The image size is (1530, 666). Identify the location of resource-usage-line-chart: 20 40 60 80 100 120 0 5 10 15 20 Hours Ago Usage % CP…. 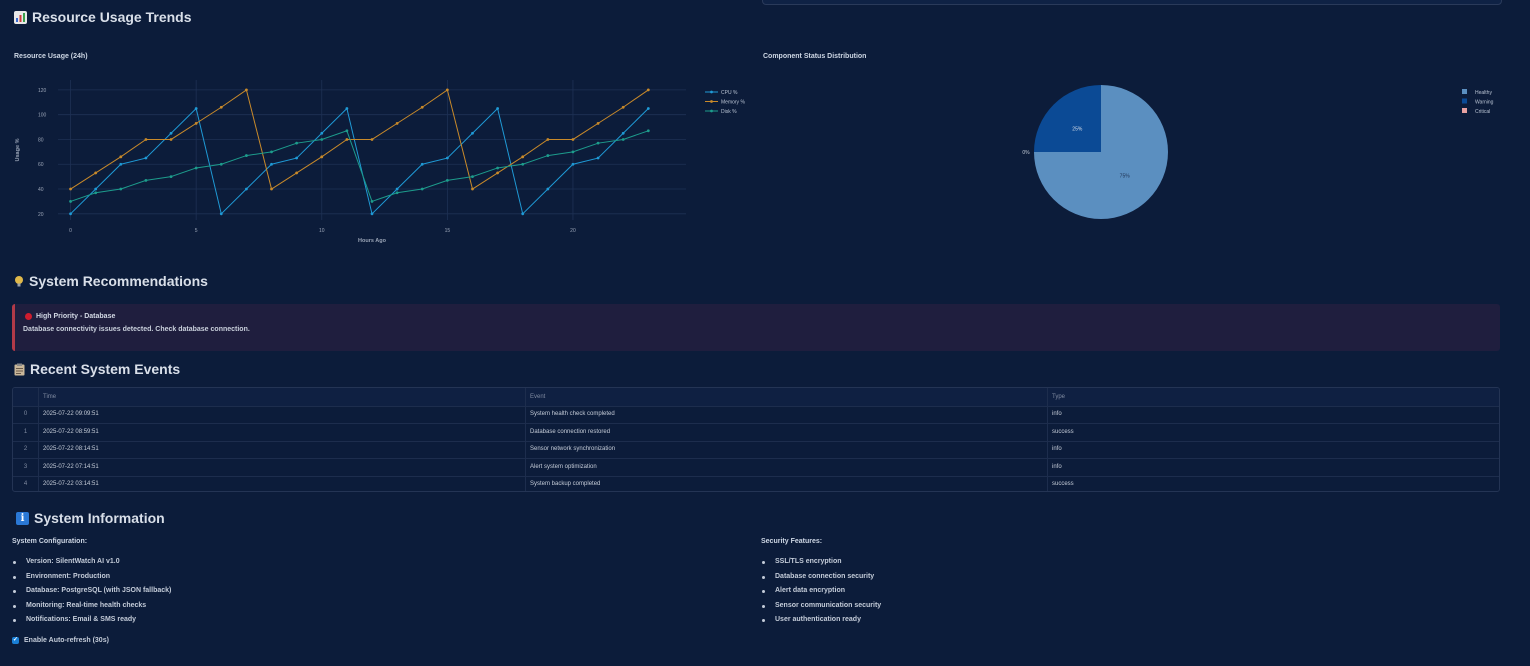
(380, 162).